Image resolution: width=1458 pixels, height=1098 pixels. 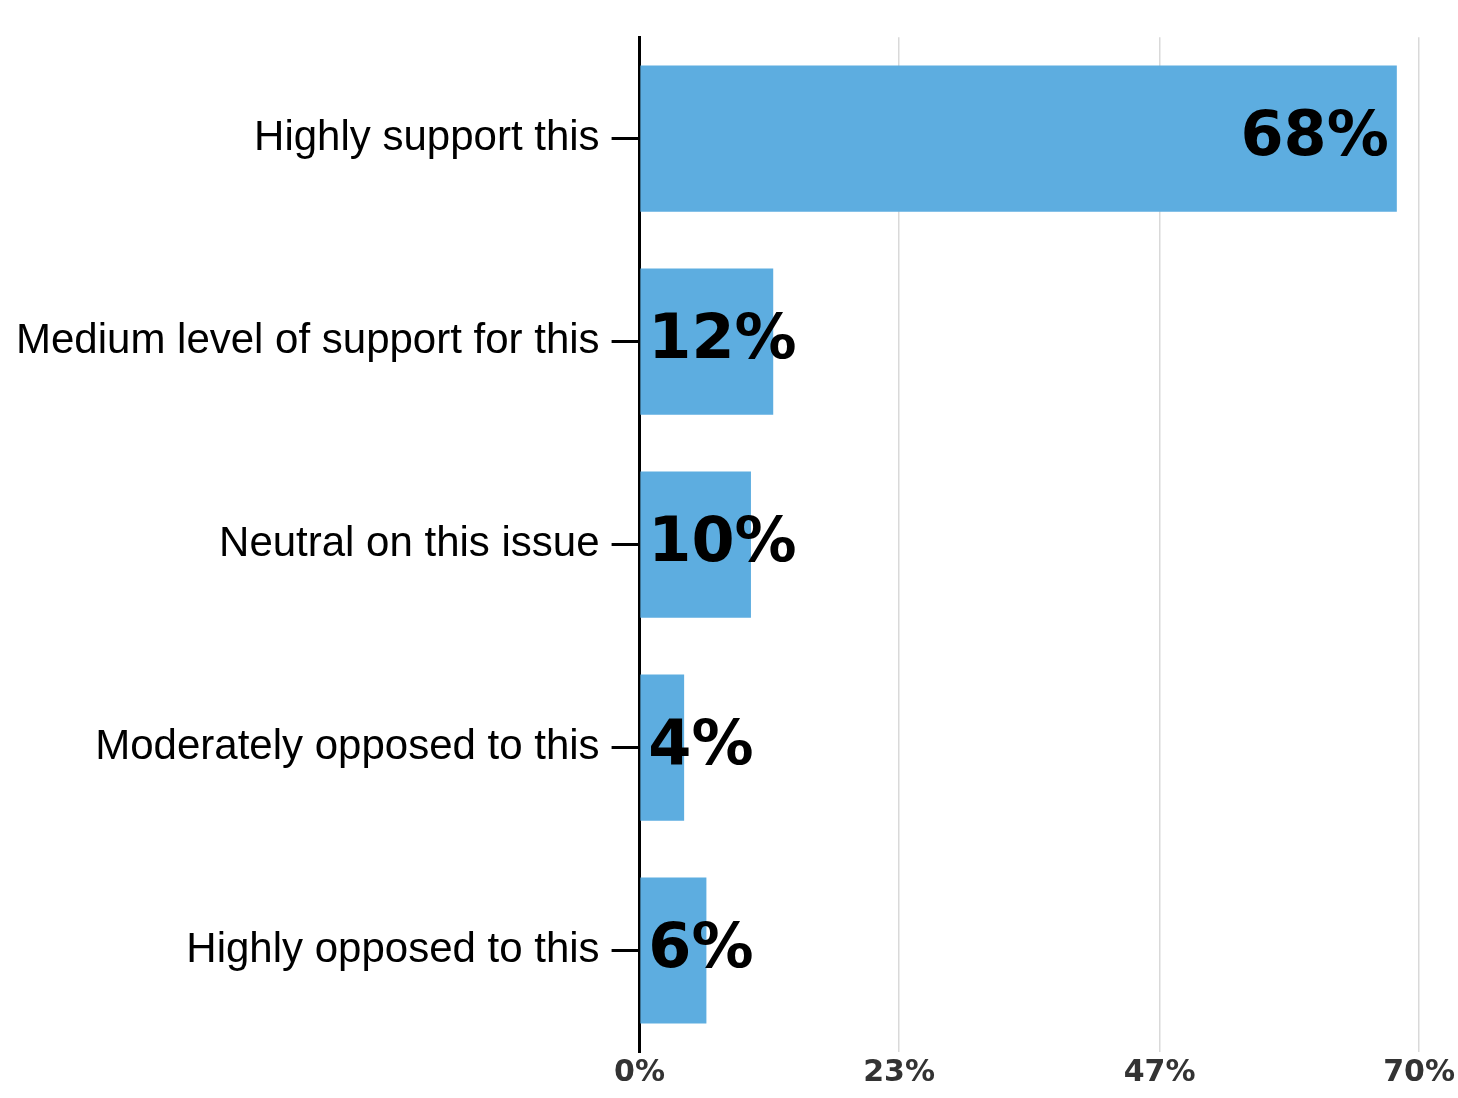 What do you see at coordinates (1159, 1070) in the screenshot?
I see `x-tick-label: 47%` at bounding box center [1159, 1070].